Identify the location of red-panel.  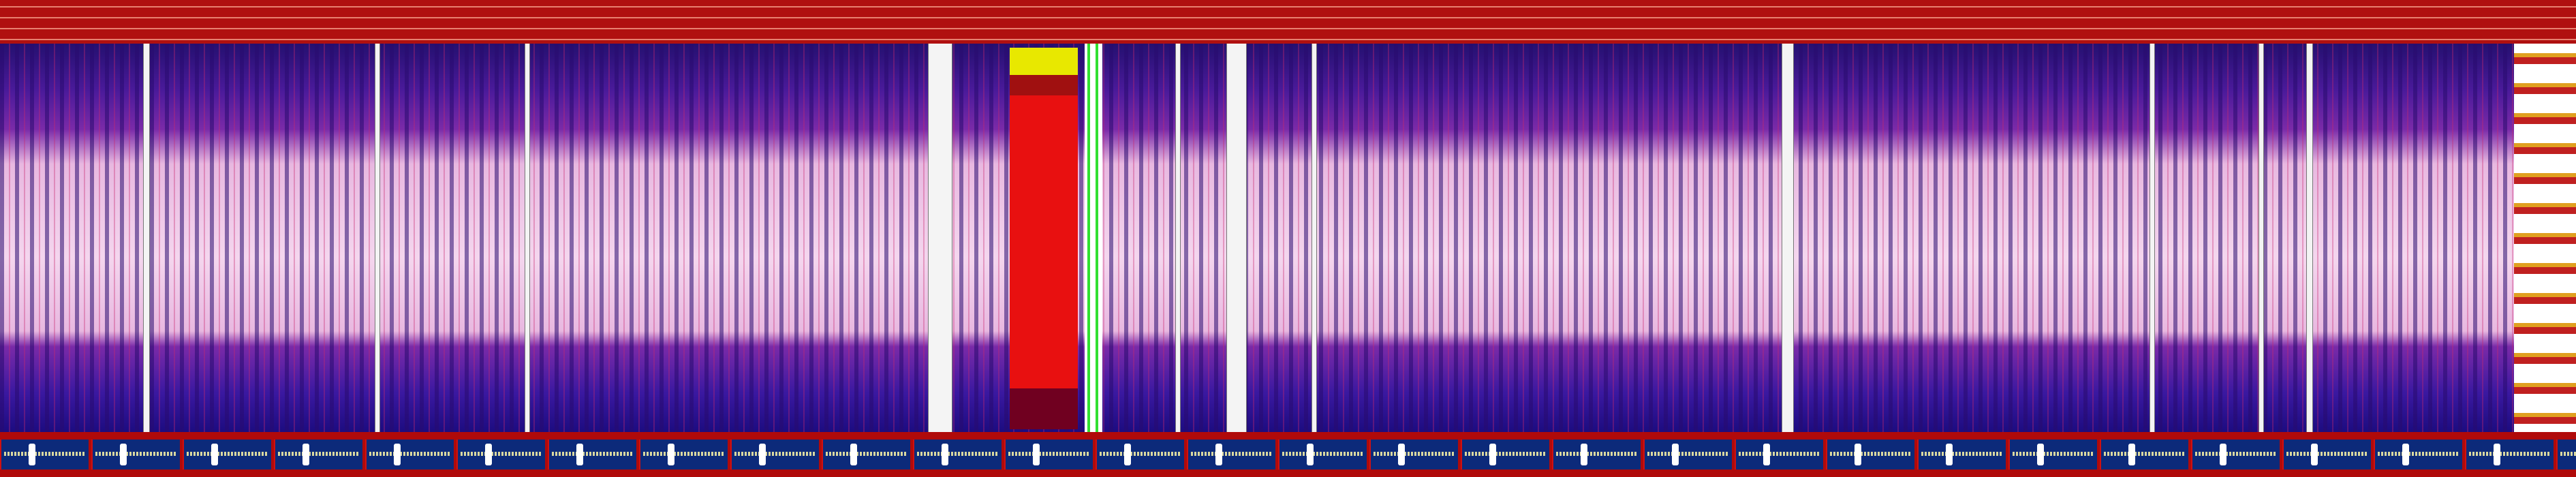
(1044, 238).